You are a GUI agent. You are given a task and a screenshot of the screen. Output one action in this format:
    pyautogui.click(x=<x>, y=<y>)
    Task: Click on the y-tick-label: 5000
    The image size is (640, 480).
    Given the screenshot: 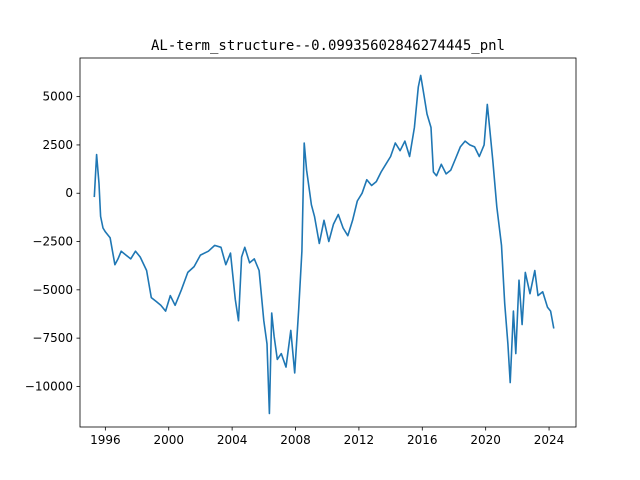 What is the action you would take?
    pyautogui.click(x=57, y=97)
    